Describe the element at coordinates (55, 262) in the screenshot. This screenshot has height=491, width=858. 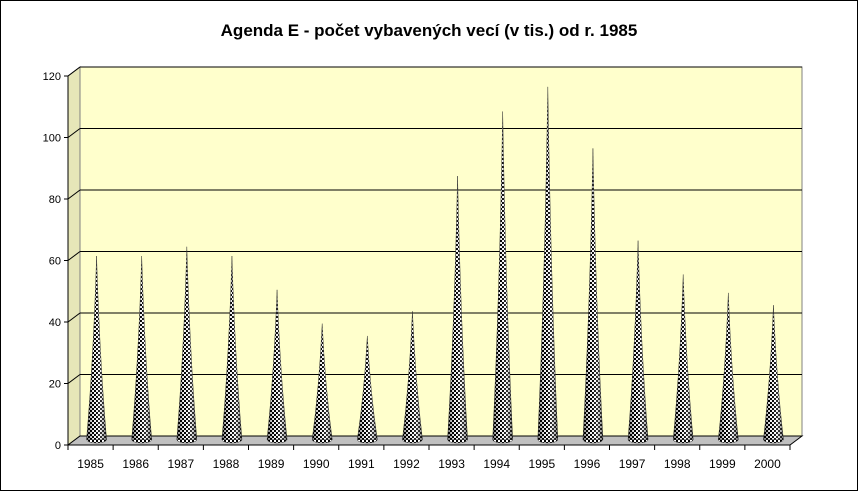
I see `y-tick-label: 60` at that location.